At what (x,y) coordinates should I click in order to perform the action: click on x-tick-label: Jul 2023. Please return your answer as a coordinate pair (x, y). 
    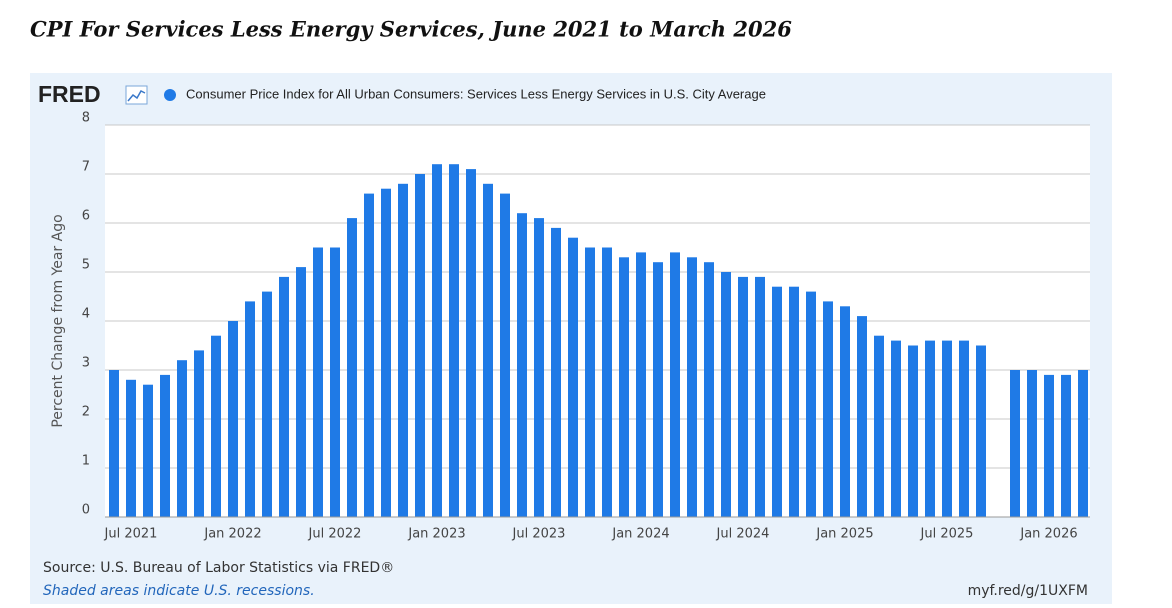
    Looking at the image, I should click on (539, 534).